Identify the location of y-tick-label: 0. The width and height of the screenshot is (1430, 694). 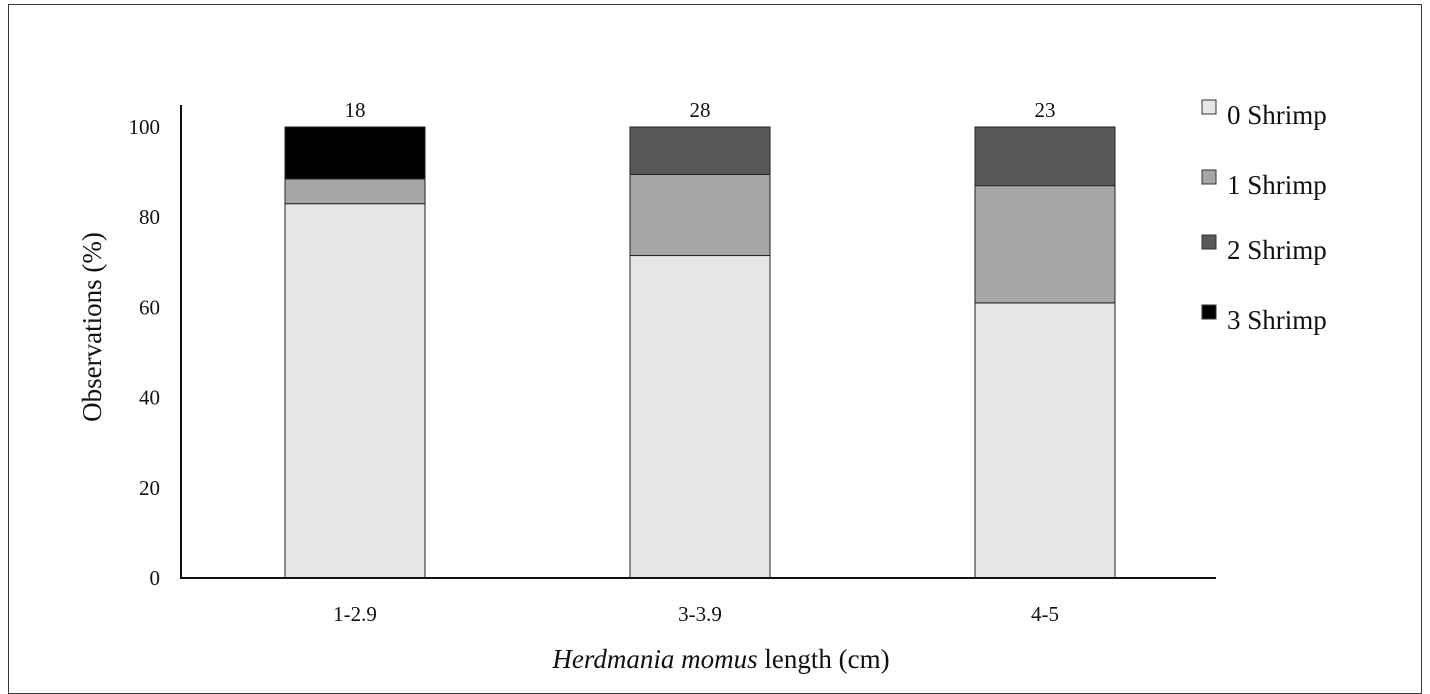
(155, 578).